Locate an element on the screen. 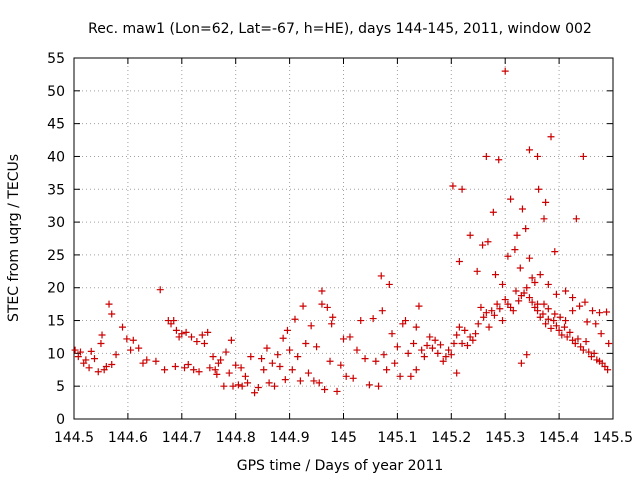 This screenshot has width=640, height=480. y-tick-label: 15 is located at coordinates (56, 322).